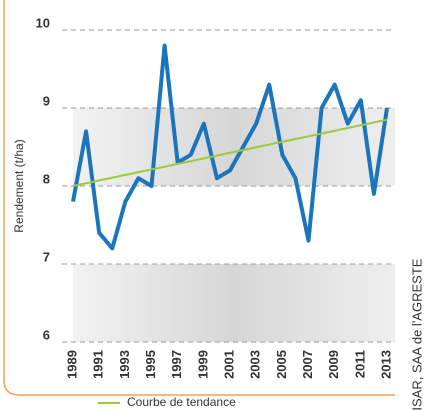 This screenshot has width=425, height=410. I want to click on legend-label: Courbe de tendance, so click(181, 402).